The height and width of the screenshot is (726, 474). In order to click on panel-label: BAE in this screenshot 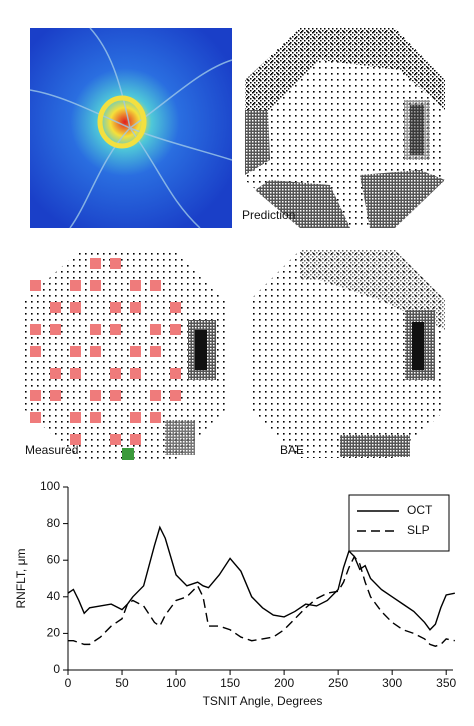, I will do `click(292, 450)`.